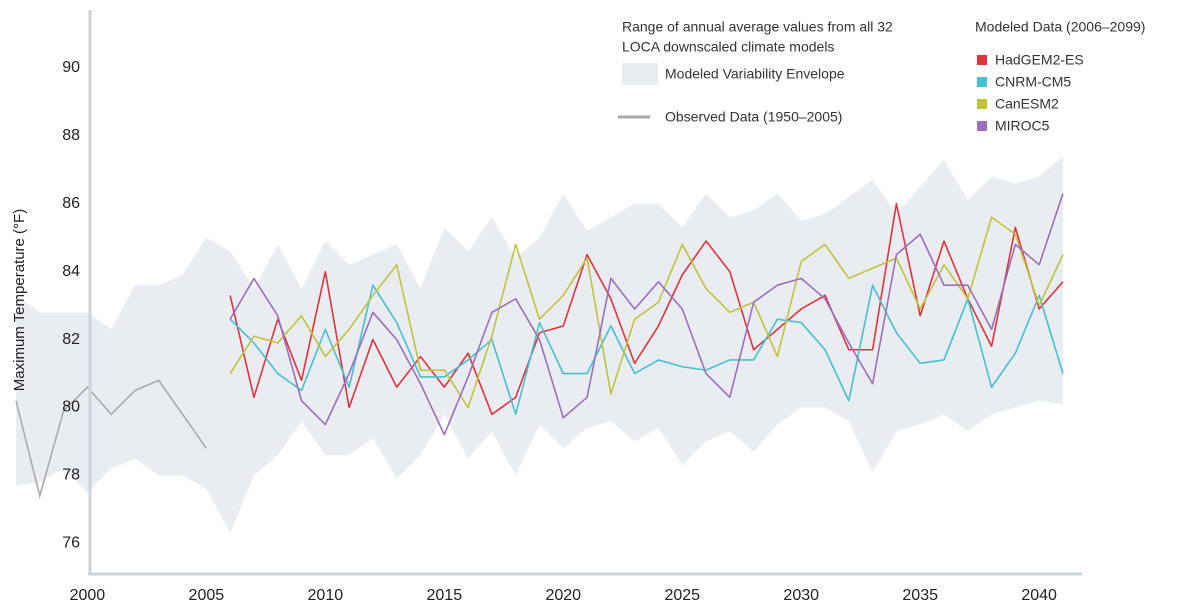  I want to click on legend-label: MIROC5, so click(1022, 126).